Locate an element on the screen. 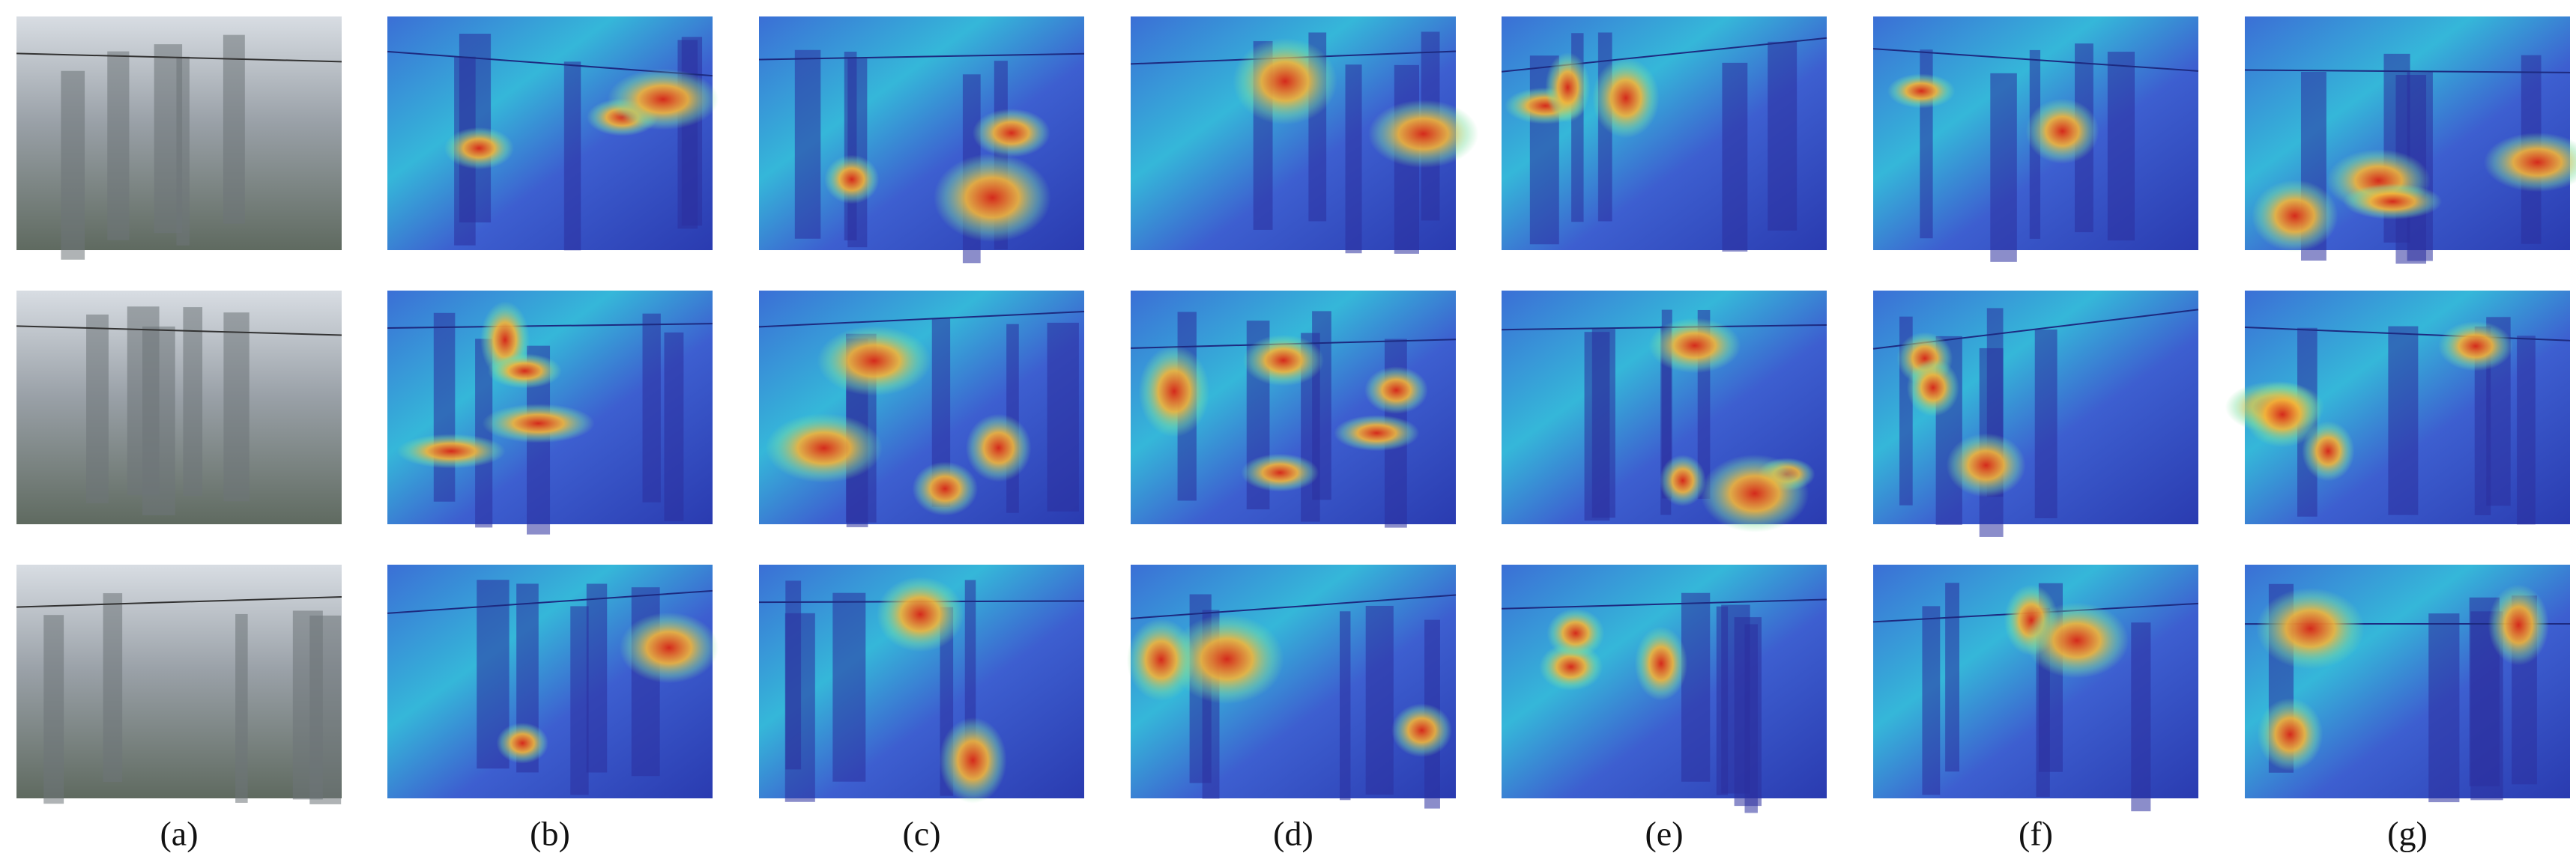 This screenshot has height=865, width=2576. column-label: (b) is located at coordinates (550, 834).